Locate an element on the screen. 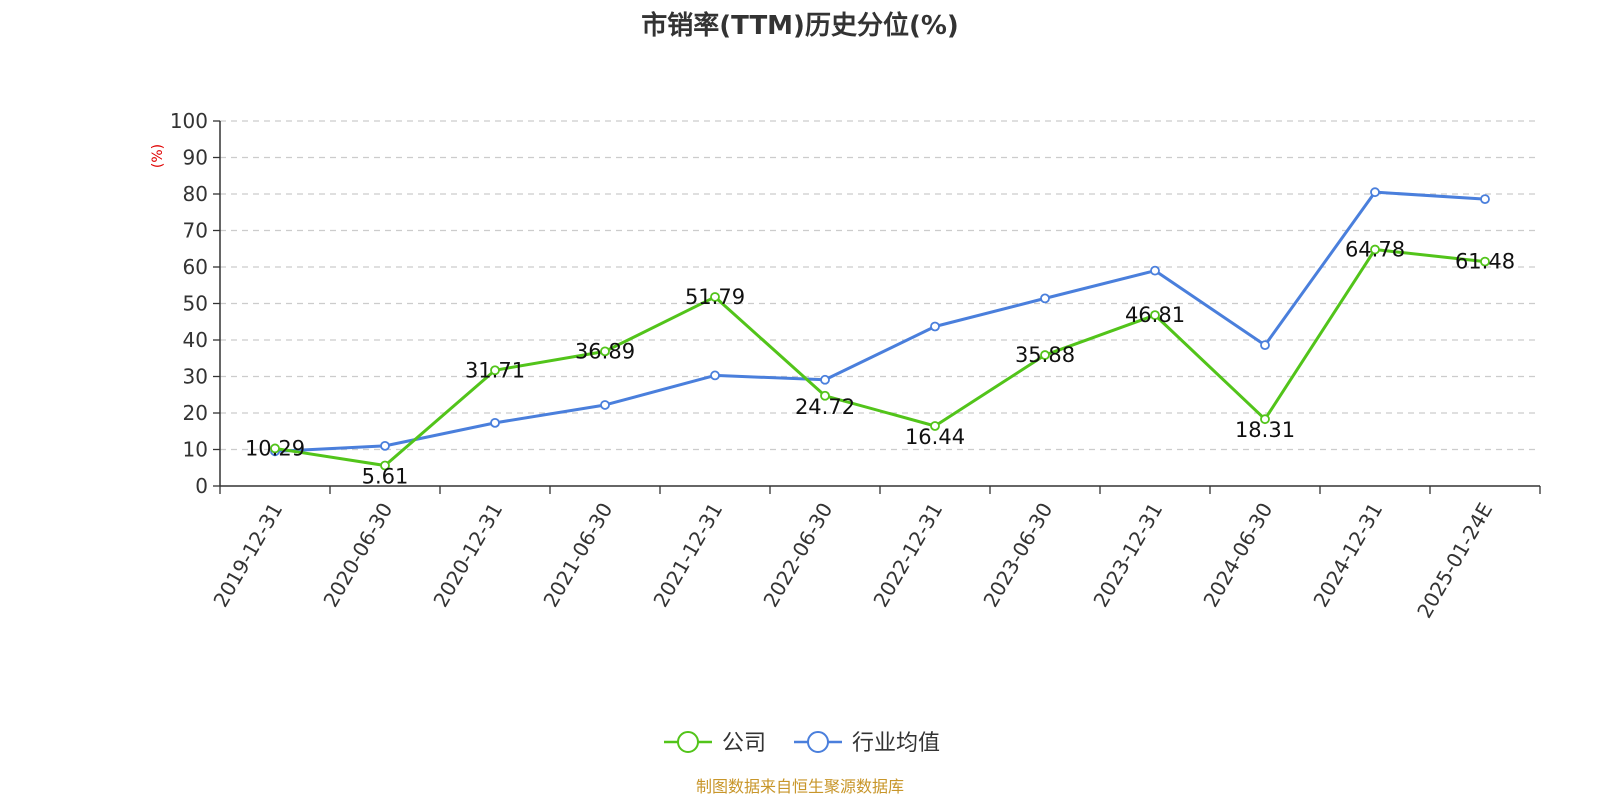 This screenshot has height=800, width=1600. x-tick-label: 2022-12-31 is located at coordinates (907, 555).